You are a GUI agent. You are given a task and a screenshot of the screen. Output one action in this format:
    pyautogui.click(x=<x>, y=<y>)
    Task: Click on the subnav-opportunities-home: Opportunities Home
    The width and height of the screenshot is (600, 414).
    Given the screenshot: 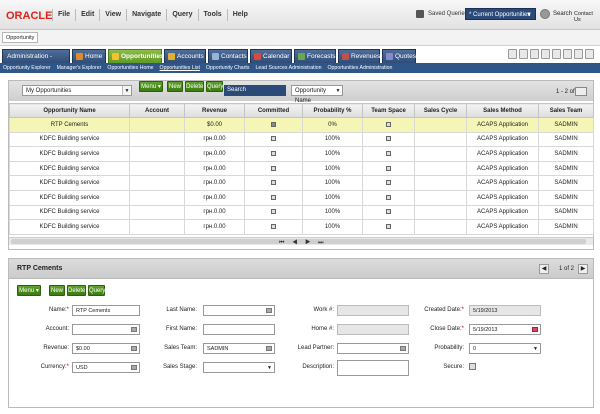 What is the action you would take?
    pyautogui.click(x=130, y=68)
    